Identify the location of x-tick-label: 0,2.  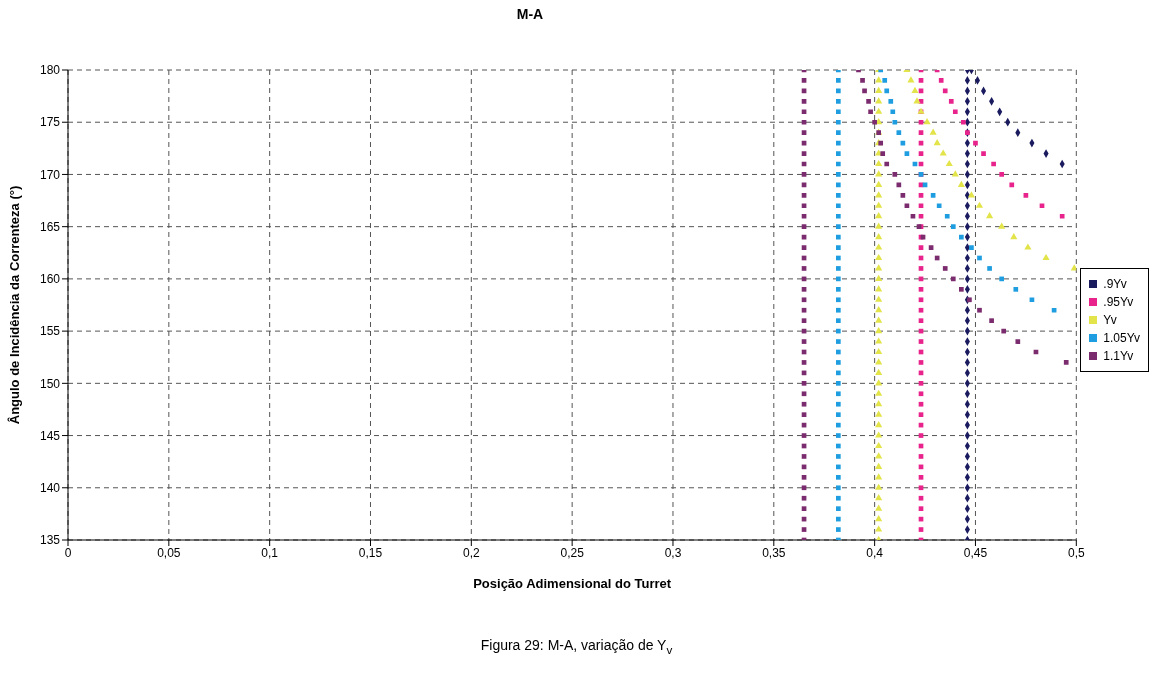
(471, 552).